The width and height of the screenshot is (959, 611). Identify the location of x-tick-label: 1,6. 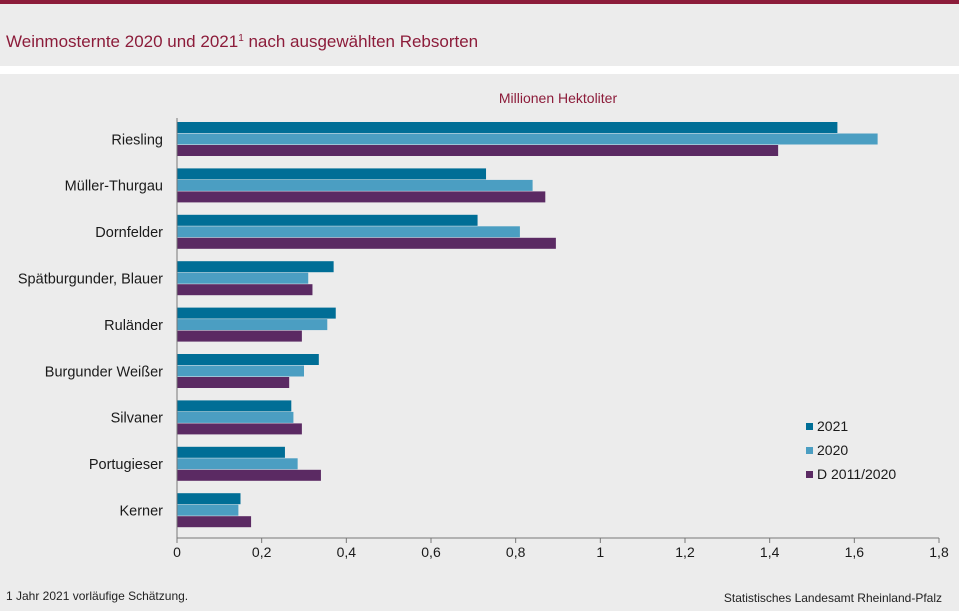
(855, 552).